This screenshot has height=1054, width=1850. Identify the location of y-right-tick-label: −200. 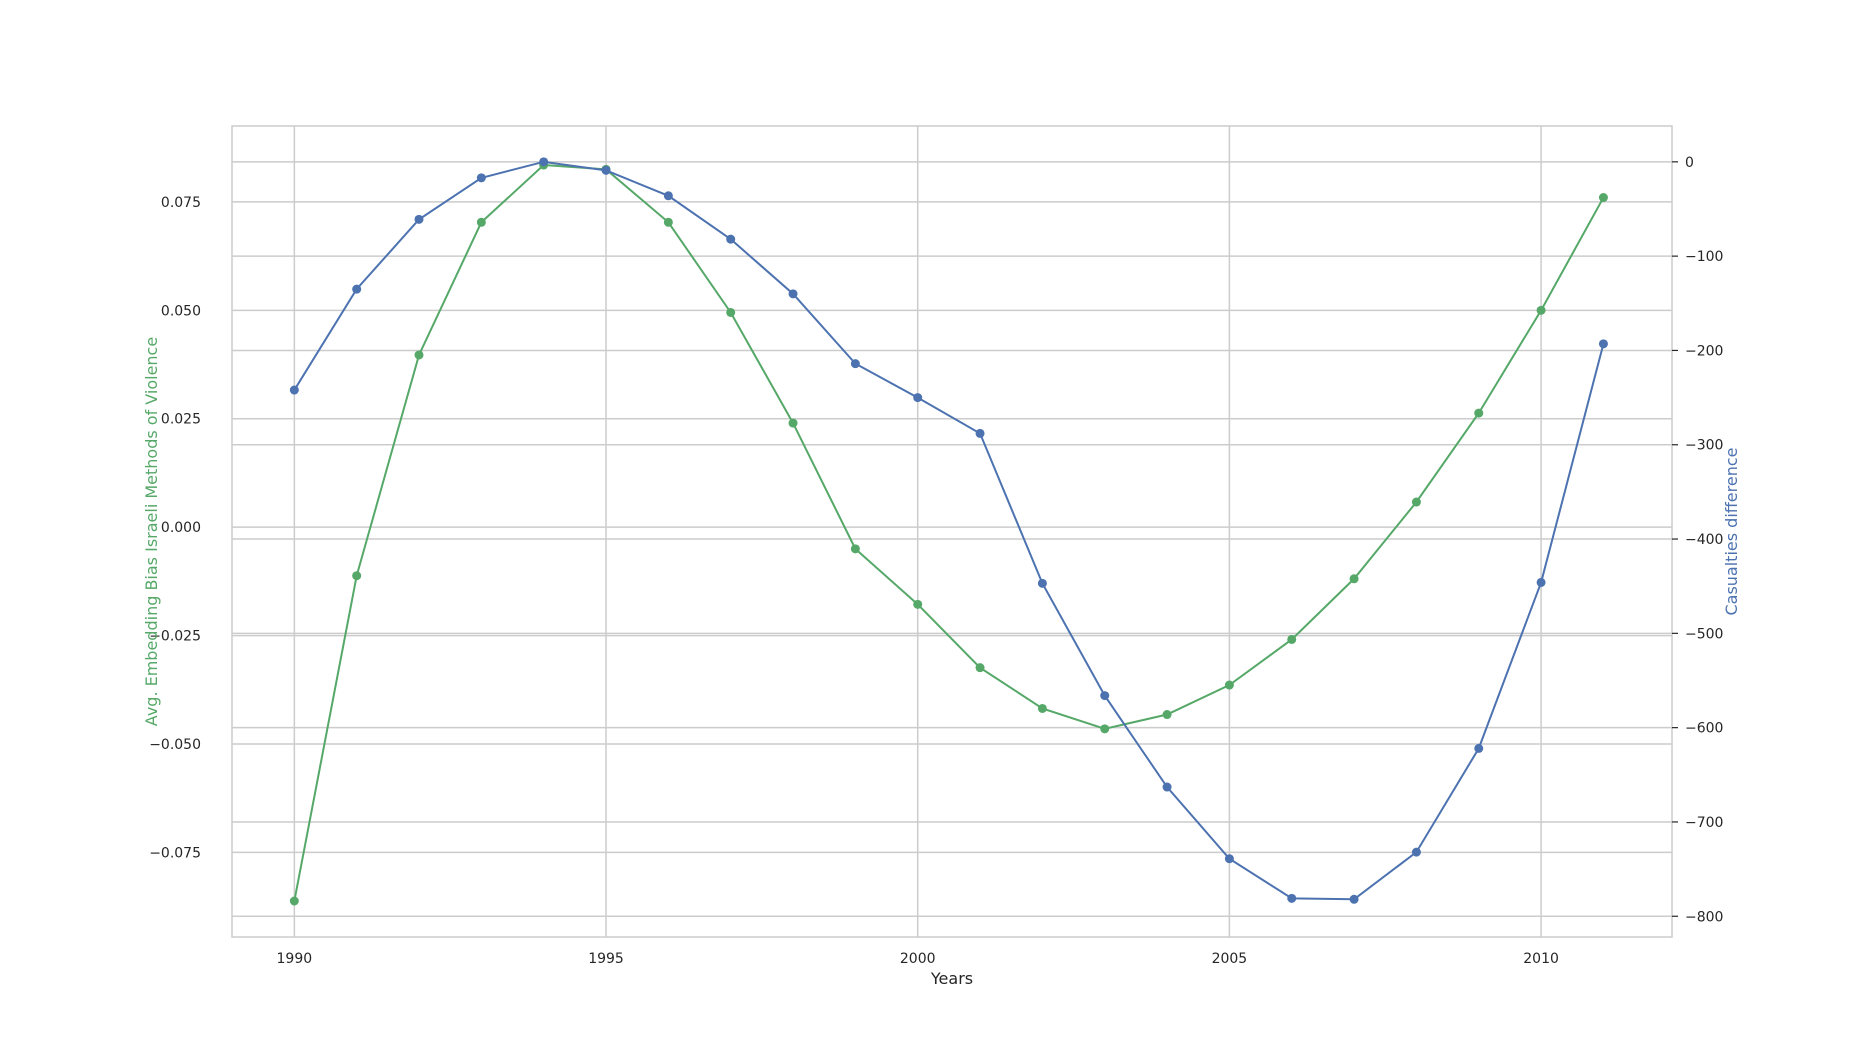
(1704, 351).